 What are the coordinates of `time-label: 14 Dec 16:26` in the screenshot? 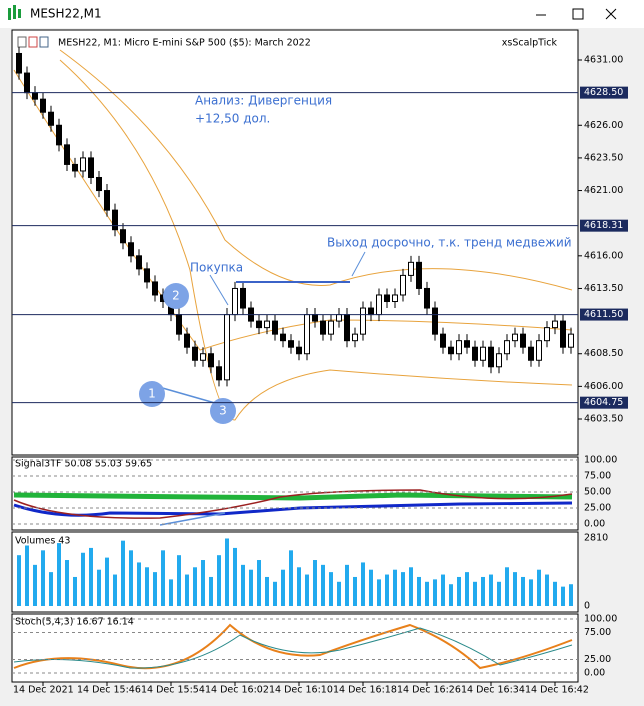 It's located at (429, 690).